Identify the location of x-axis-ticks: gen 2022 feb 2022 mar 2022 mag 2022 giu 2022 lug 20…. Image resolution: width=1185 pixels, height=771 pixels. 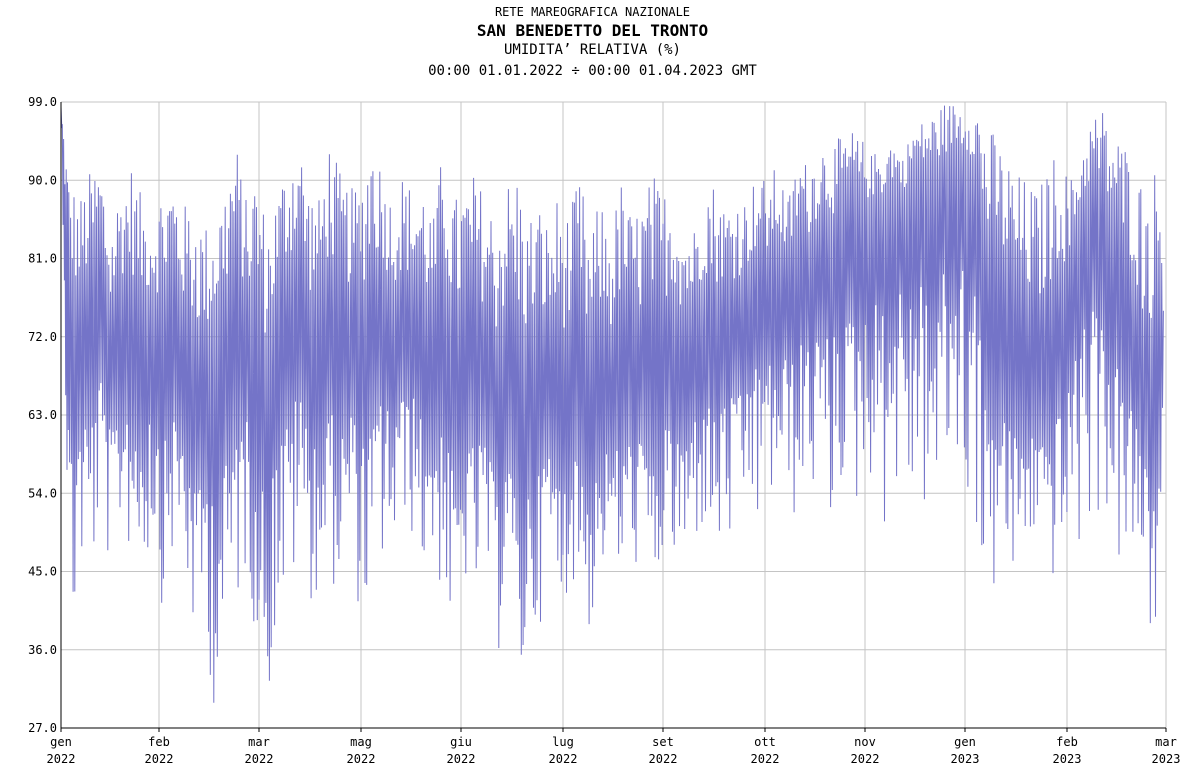
(614, 747).